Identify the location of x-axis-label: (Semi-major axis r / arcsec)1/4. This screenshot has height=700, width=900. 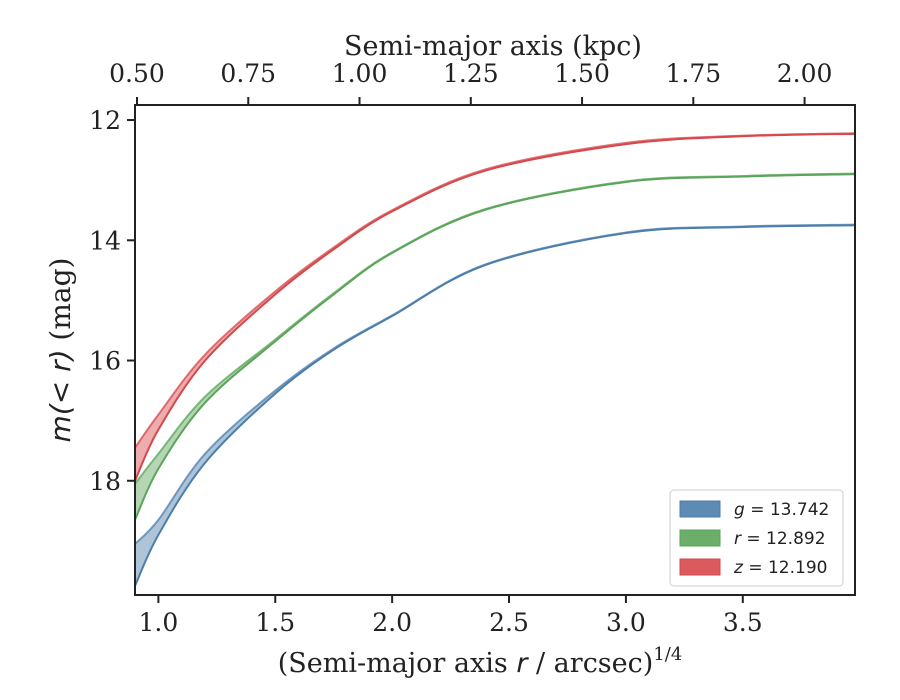
(480, 661).